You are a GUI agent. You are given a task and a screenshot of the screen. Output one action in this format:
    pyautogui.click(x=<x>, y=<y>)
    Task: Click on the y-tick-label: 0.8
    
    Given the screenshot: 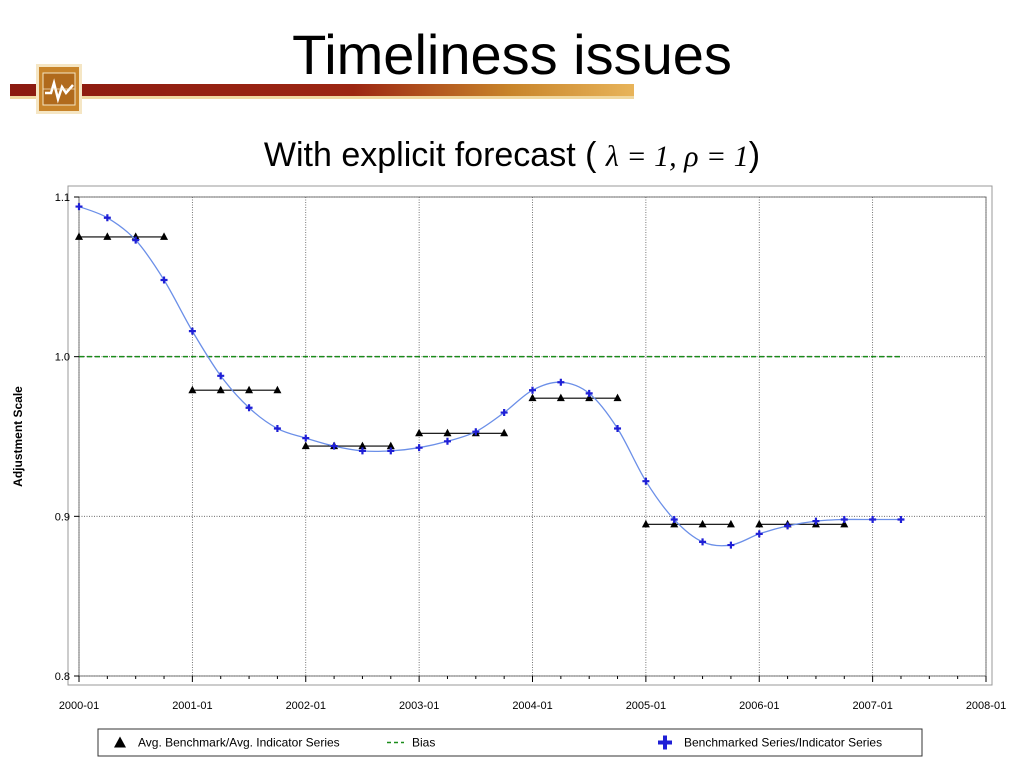 What is the action you would take?
    pyautogui.click(x=62, y=677)
    